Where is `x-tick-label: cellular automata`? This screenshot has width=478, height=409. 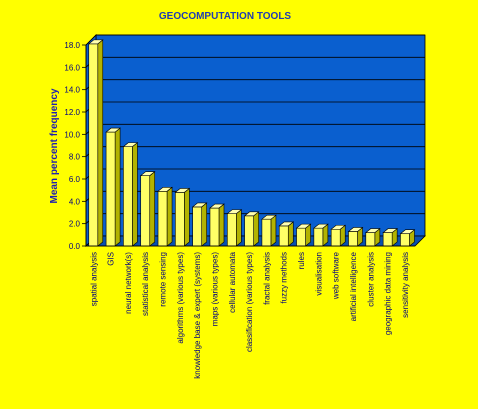 x-tick-label: cellular automata is located at coordinates (232, 281).